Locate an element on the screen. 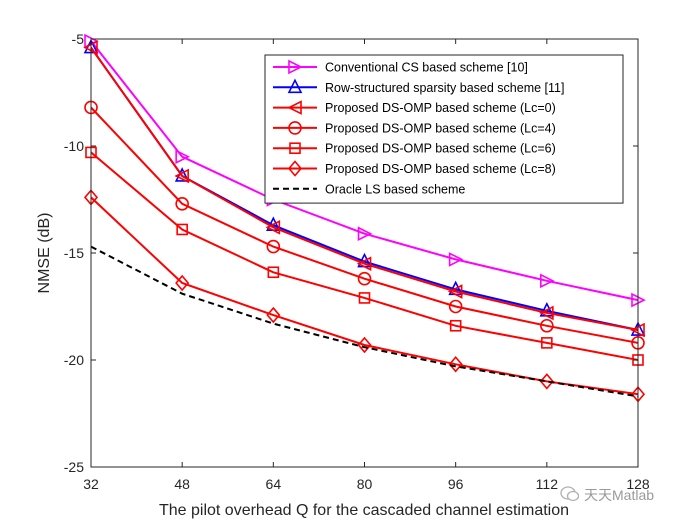 Image resolution: width=700 pixels, height=525 pixels. legend-box is located at coordinates (444, 129).